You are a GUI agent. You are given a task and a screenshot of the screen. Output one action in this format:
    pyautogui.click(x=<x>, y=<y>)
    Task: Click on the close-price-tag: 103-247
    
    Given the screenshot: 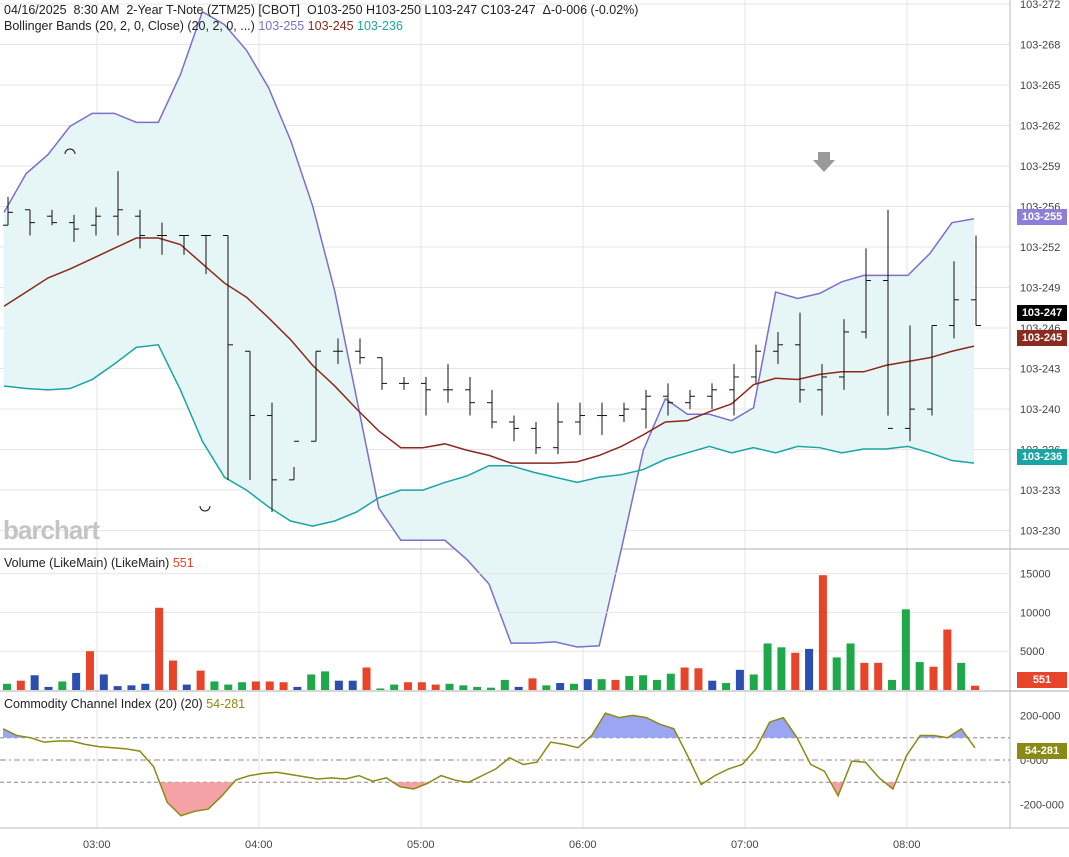 What is the action you would take?
    pyautogui.click(x=1042, y=313)
    